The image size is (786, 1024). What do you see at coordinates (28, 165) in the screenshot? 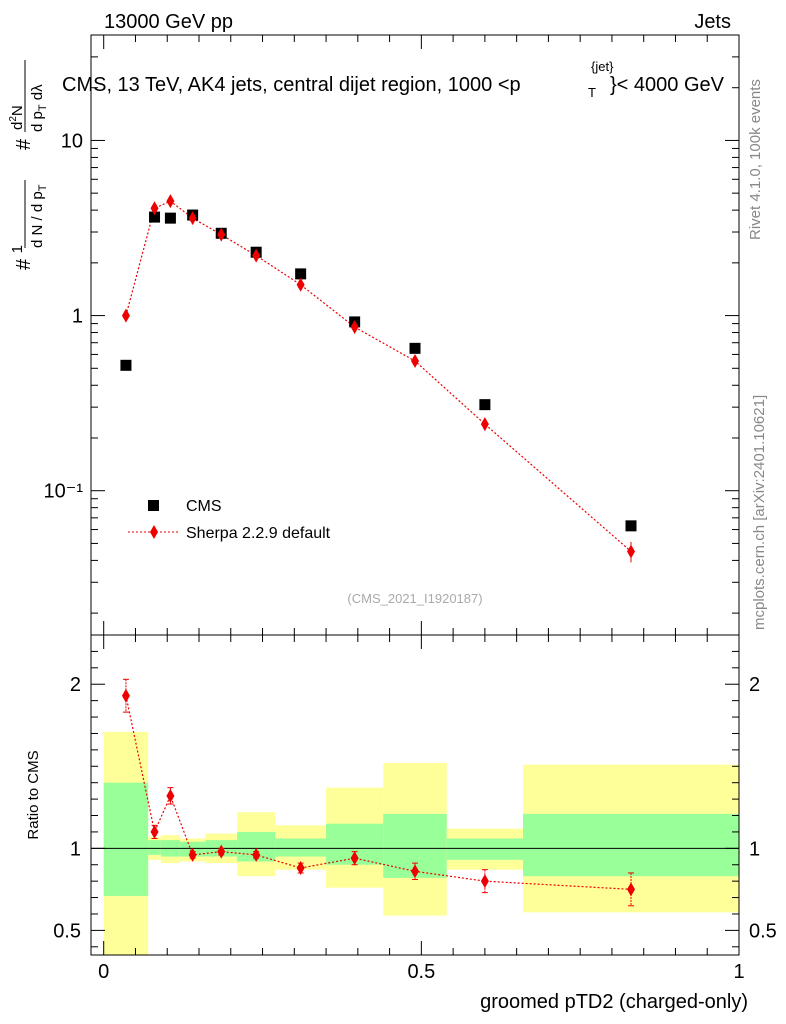
I see `main-y-axis-label: # 1 d N / d pT # d2N d pT dλ` at bounding box center [28, 165].